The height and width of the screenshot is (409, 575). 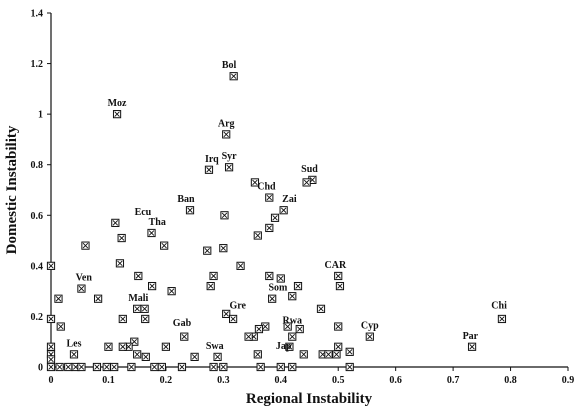 I want to click on point-label: Sud, so click(x=309, y=169).